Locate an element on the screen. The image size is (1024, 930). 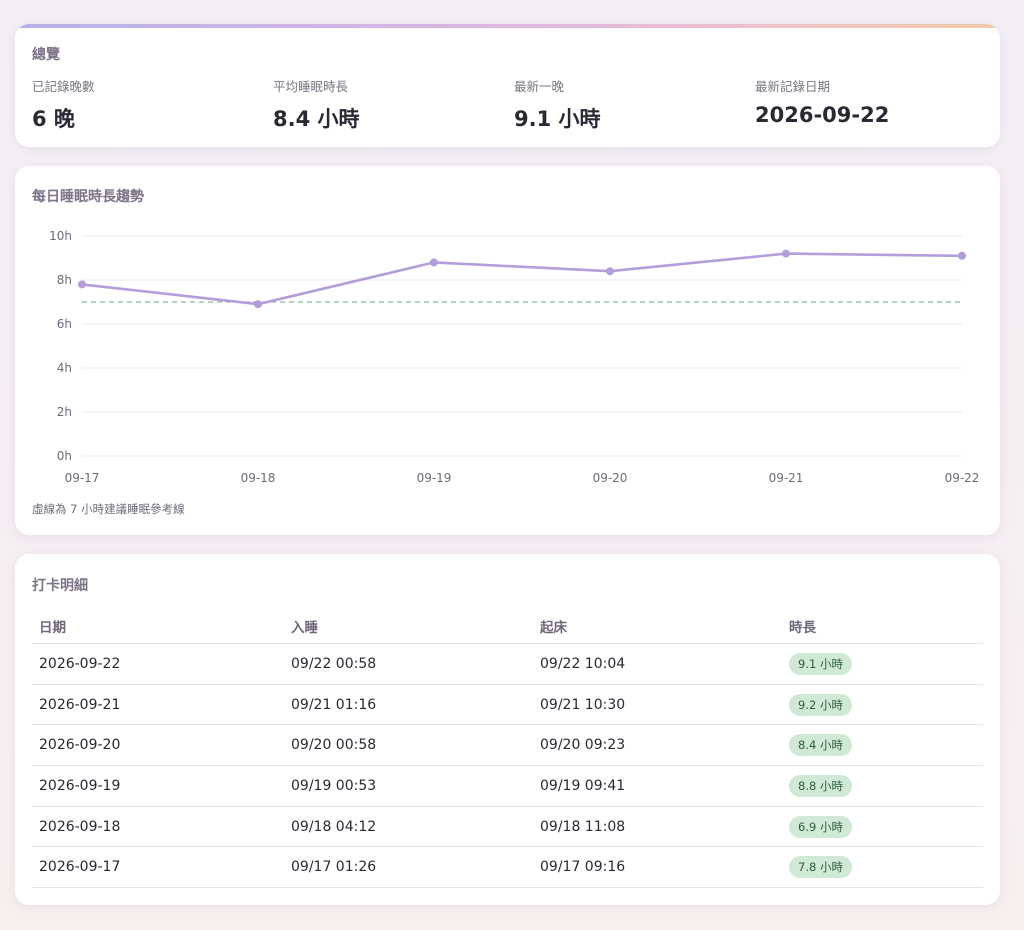
y-tick-label: 8h is located at coordinates (64, 280).